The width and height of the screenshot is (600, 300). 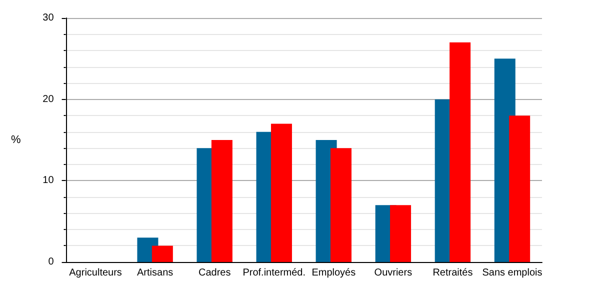 I want to click on y-tick-label: 0, so click(x=51, y=262).